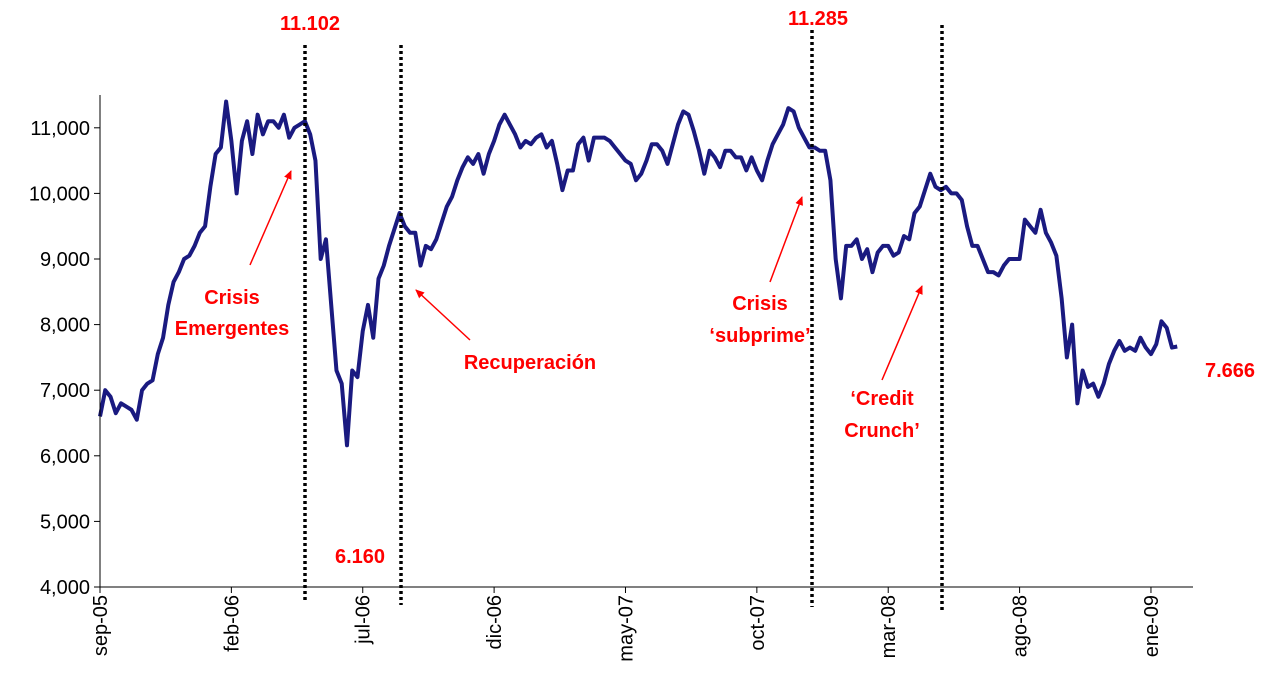 The width and height of the screenshot is (1271, 684). I want to click on y-tick-label: 8,000, so click(65, 326).